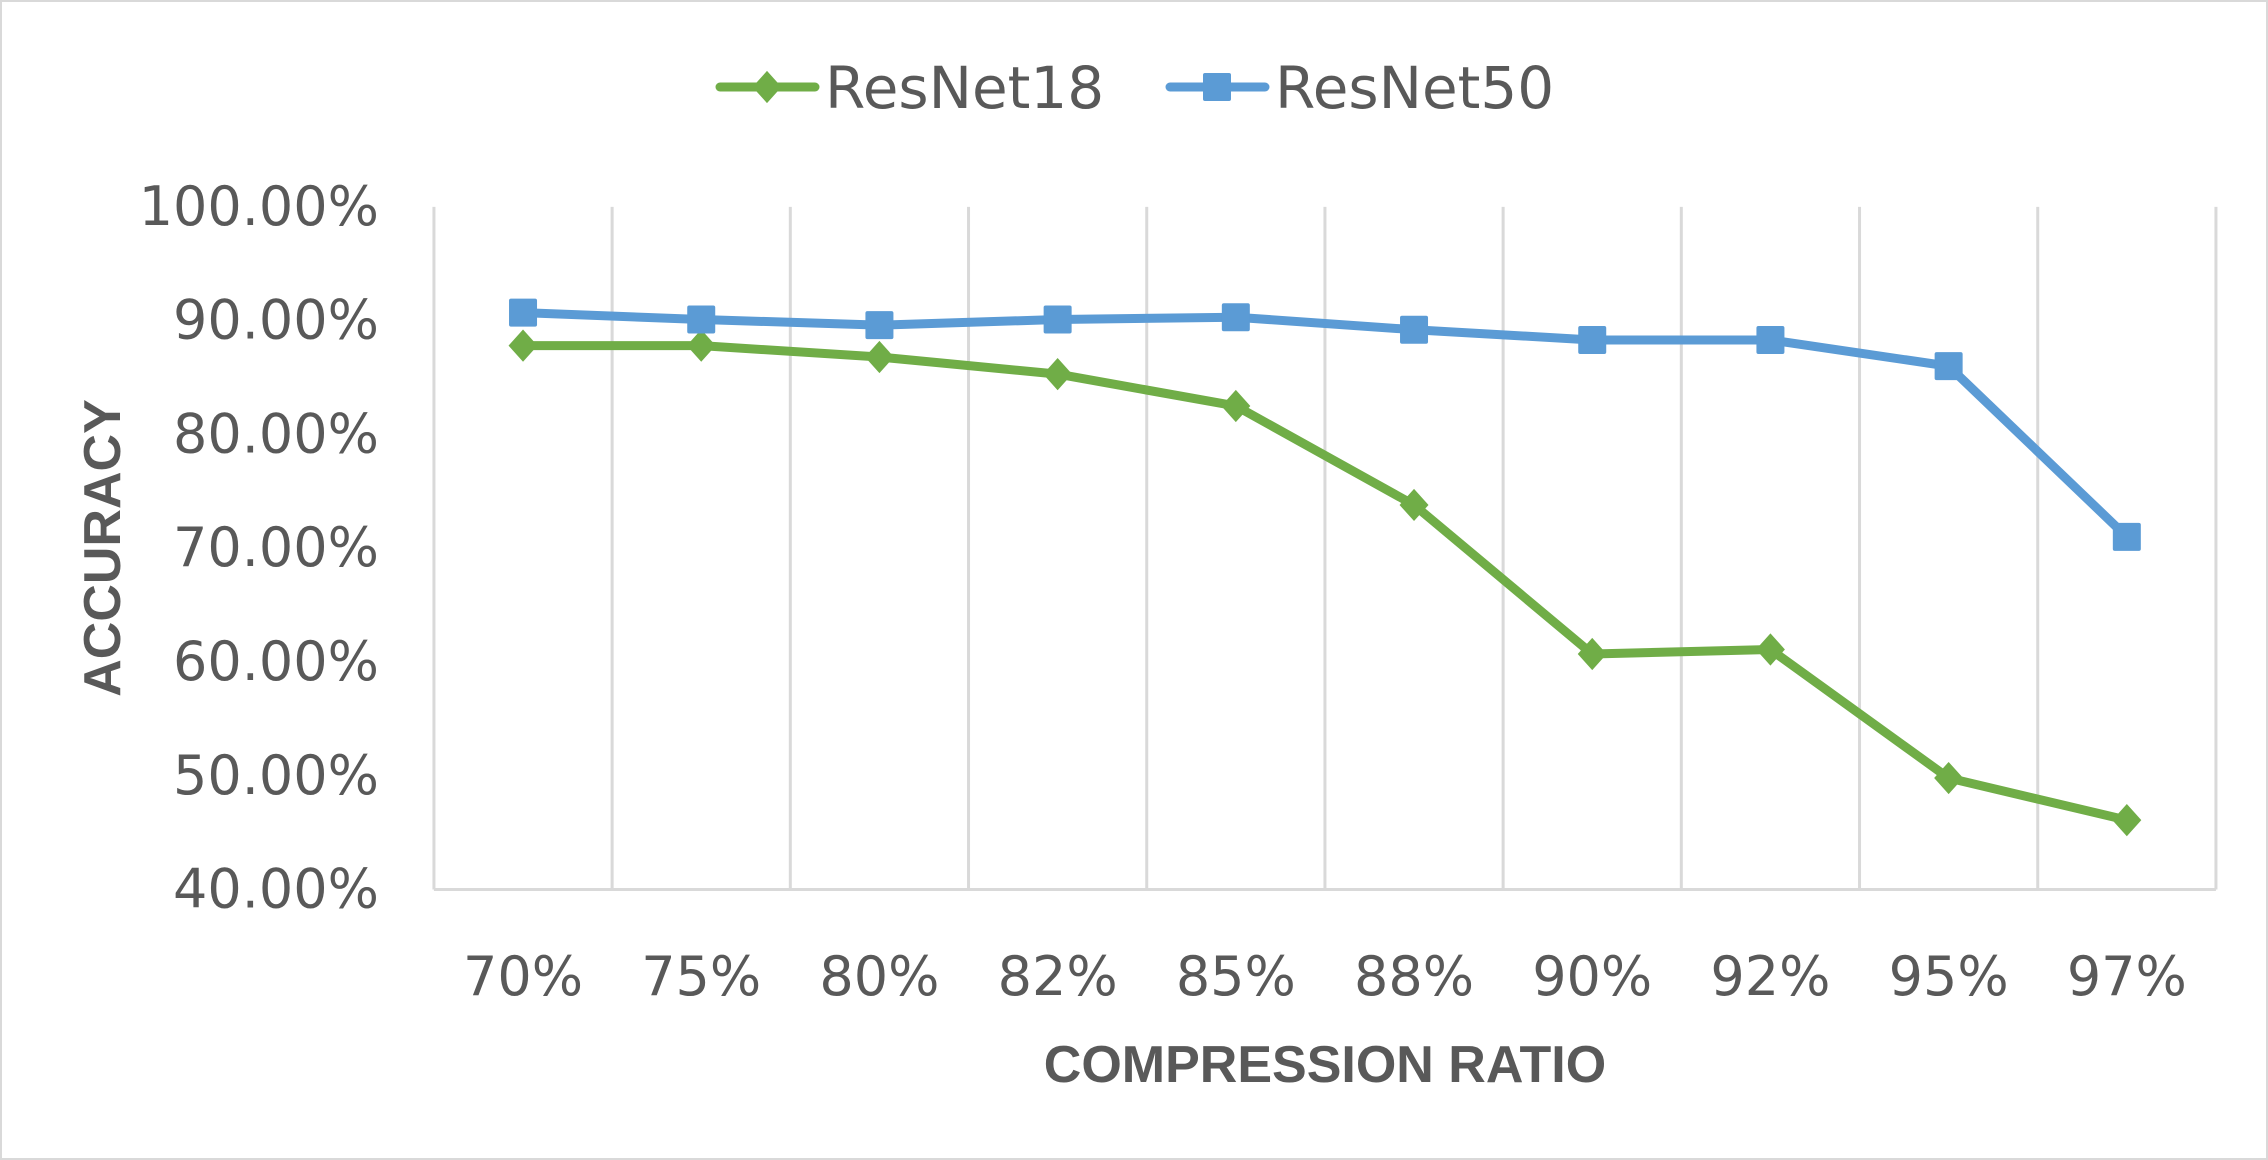 The image size is (2268, 1160). I want to click on legend: ResNet18 ResNet50, so click(1134, 88).